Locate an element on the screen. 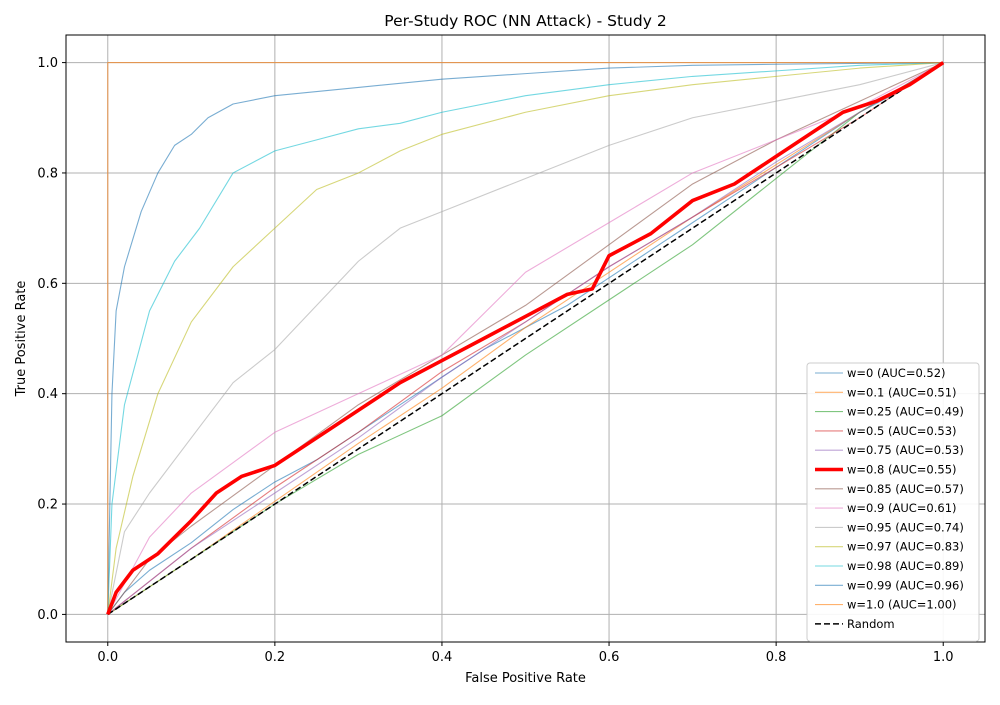 The height and width of the screenshot is (705, 1000). legend-label: w=0.25 (AUC=0.49) is located at coordinates (905, 412).